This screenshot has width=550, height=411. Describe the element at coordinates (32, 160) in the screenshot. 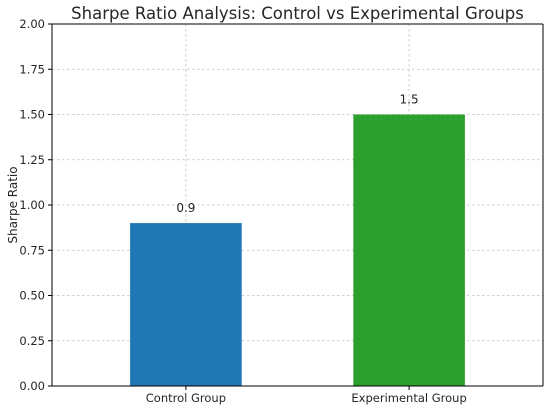

I see `y-tick-label: 1.25` at that location.